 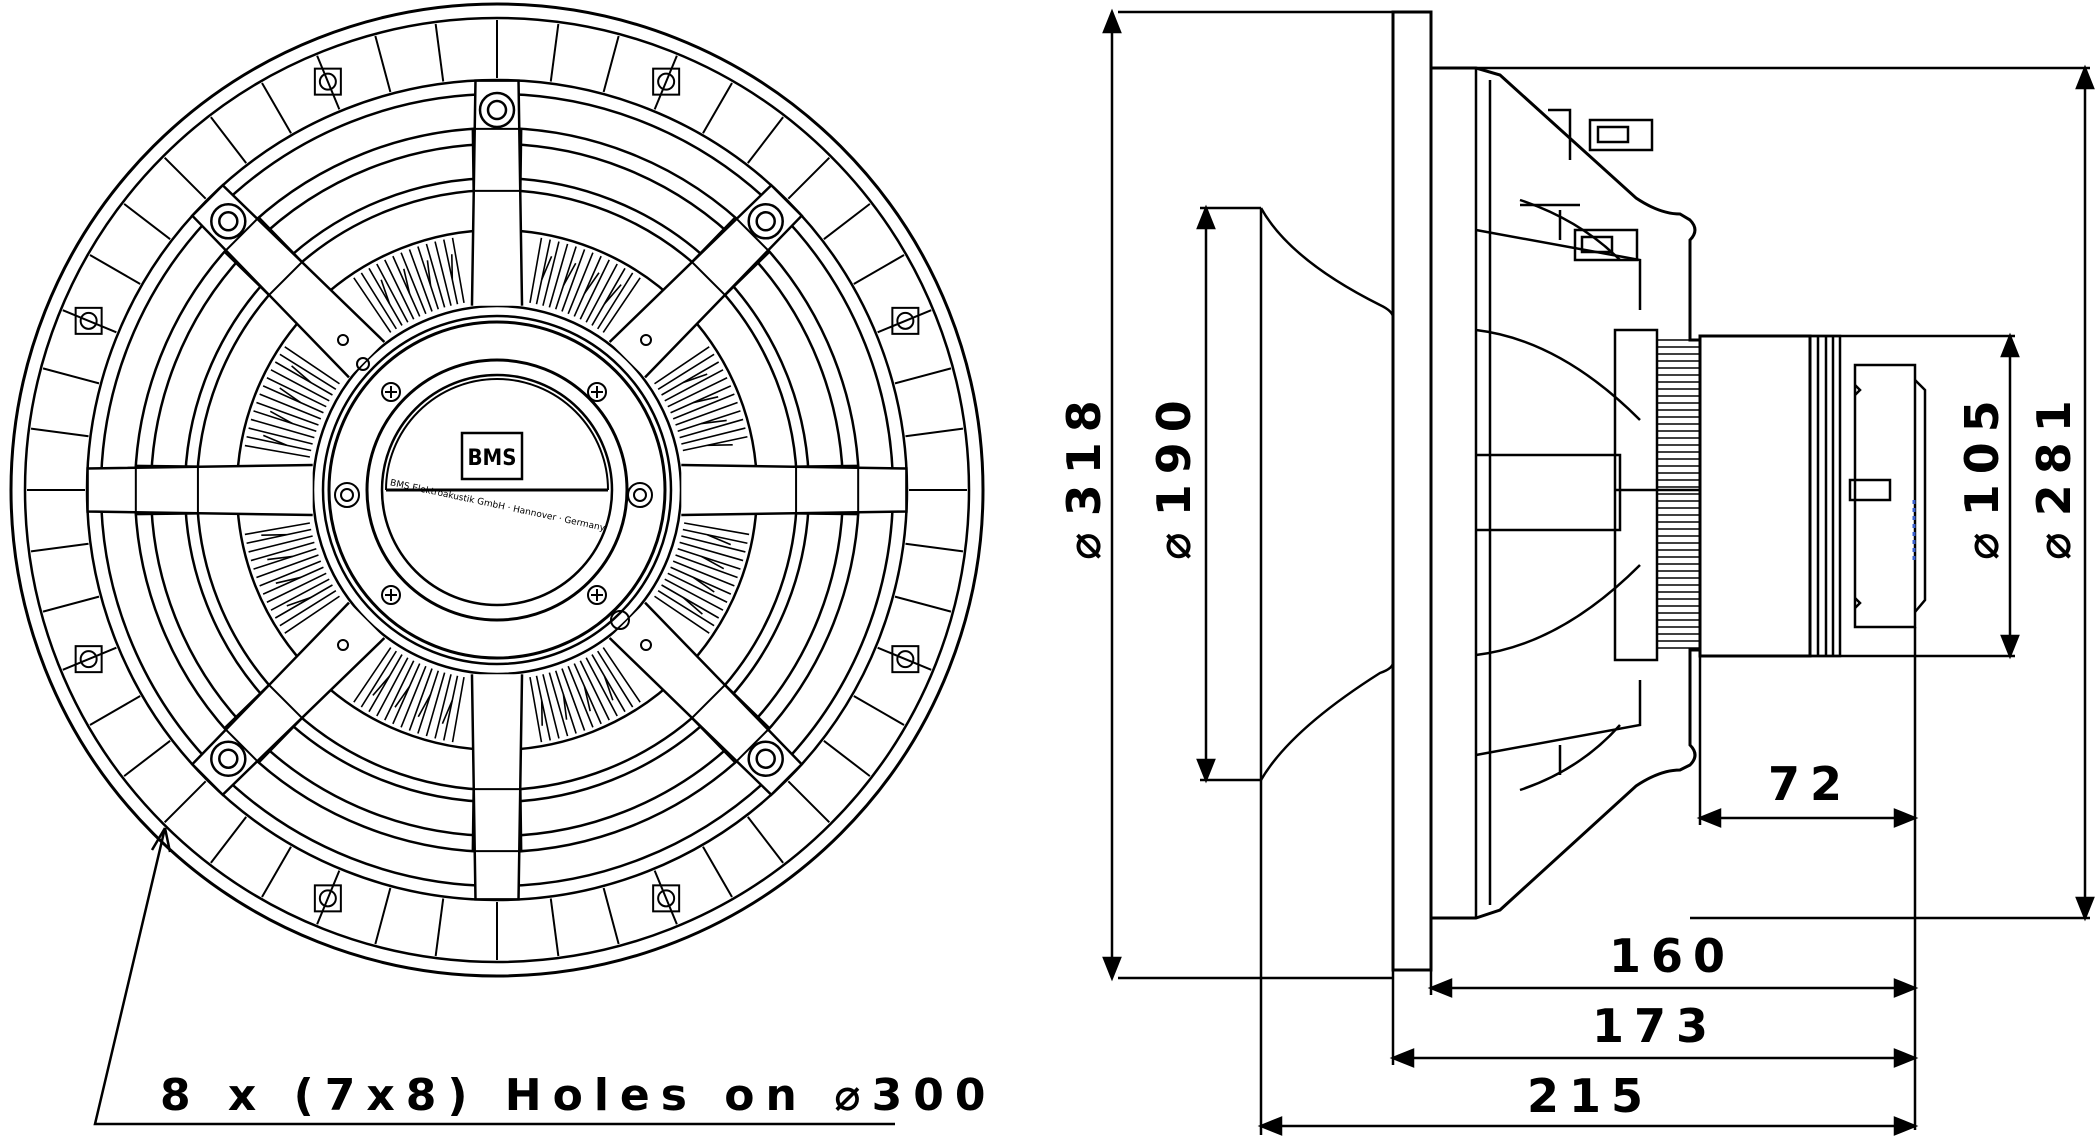 I want to click on terminal-top, so click(x=1621, y=135).